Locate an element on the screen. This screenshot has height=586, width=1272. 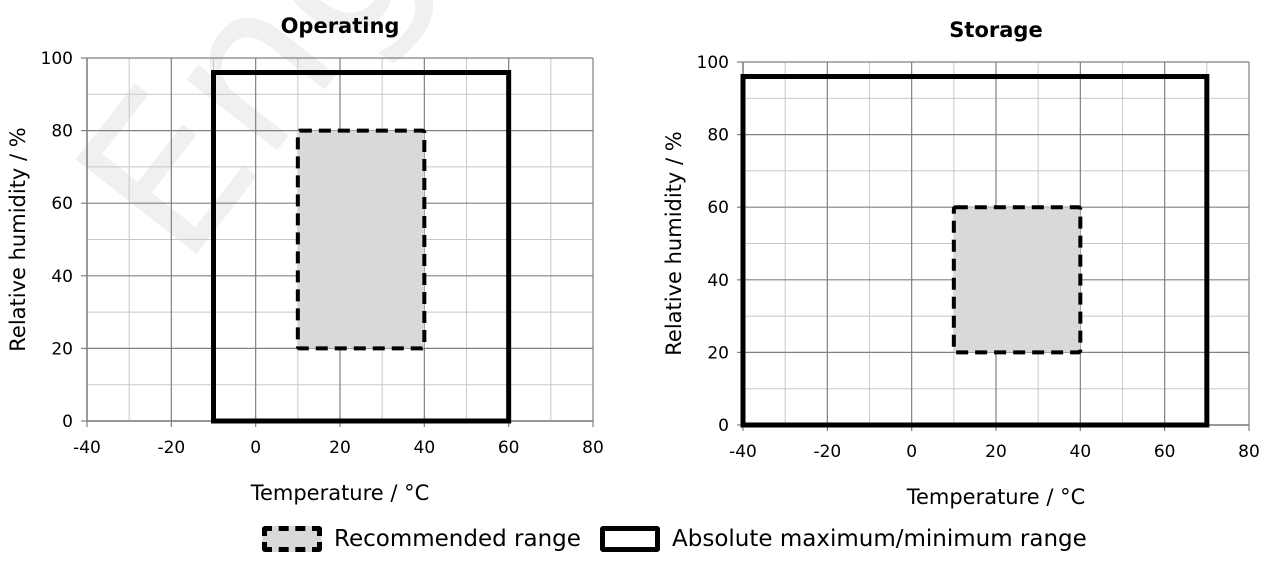
legend-item-absolute: Absolute maximum/minimum range is located at coordinates (843, 539).